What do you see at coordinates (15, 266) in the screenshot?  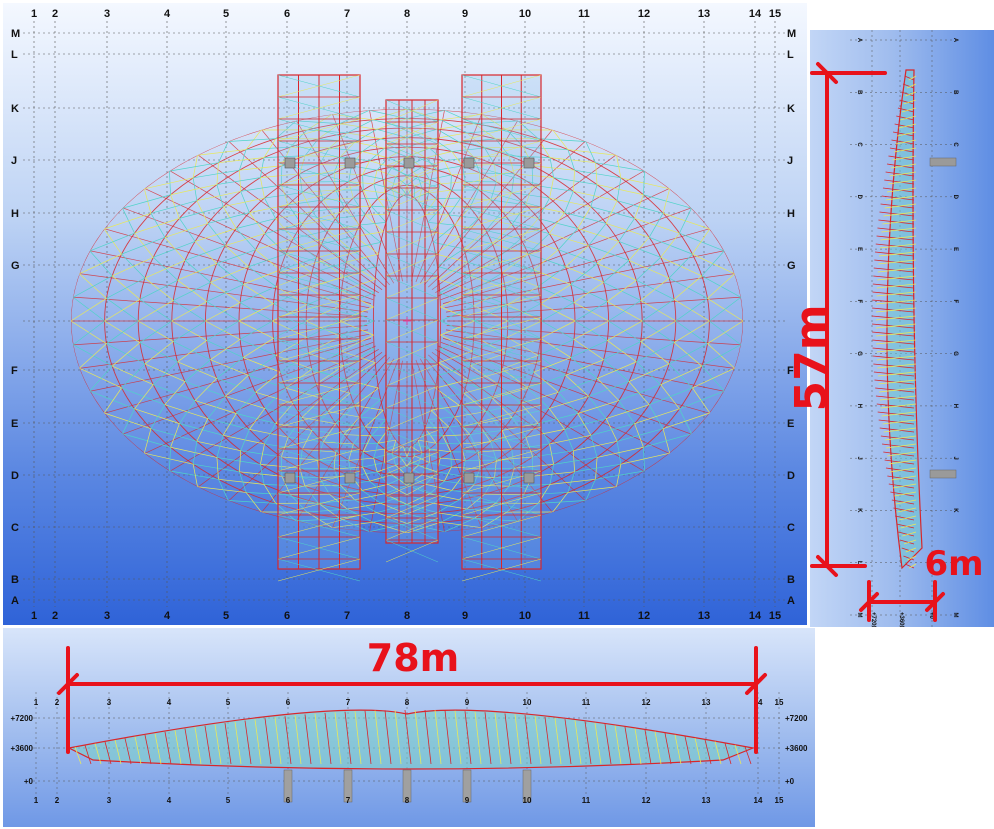 I see `plan-row-label-left: G` at bounding box center [15, 266].